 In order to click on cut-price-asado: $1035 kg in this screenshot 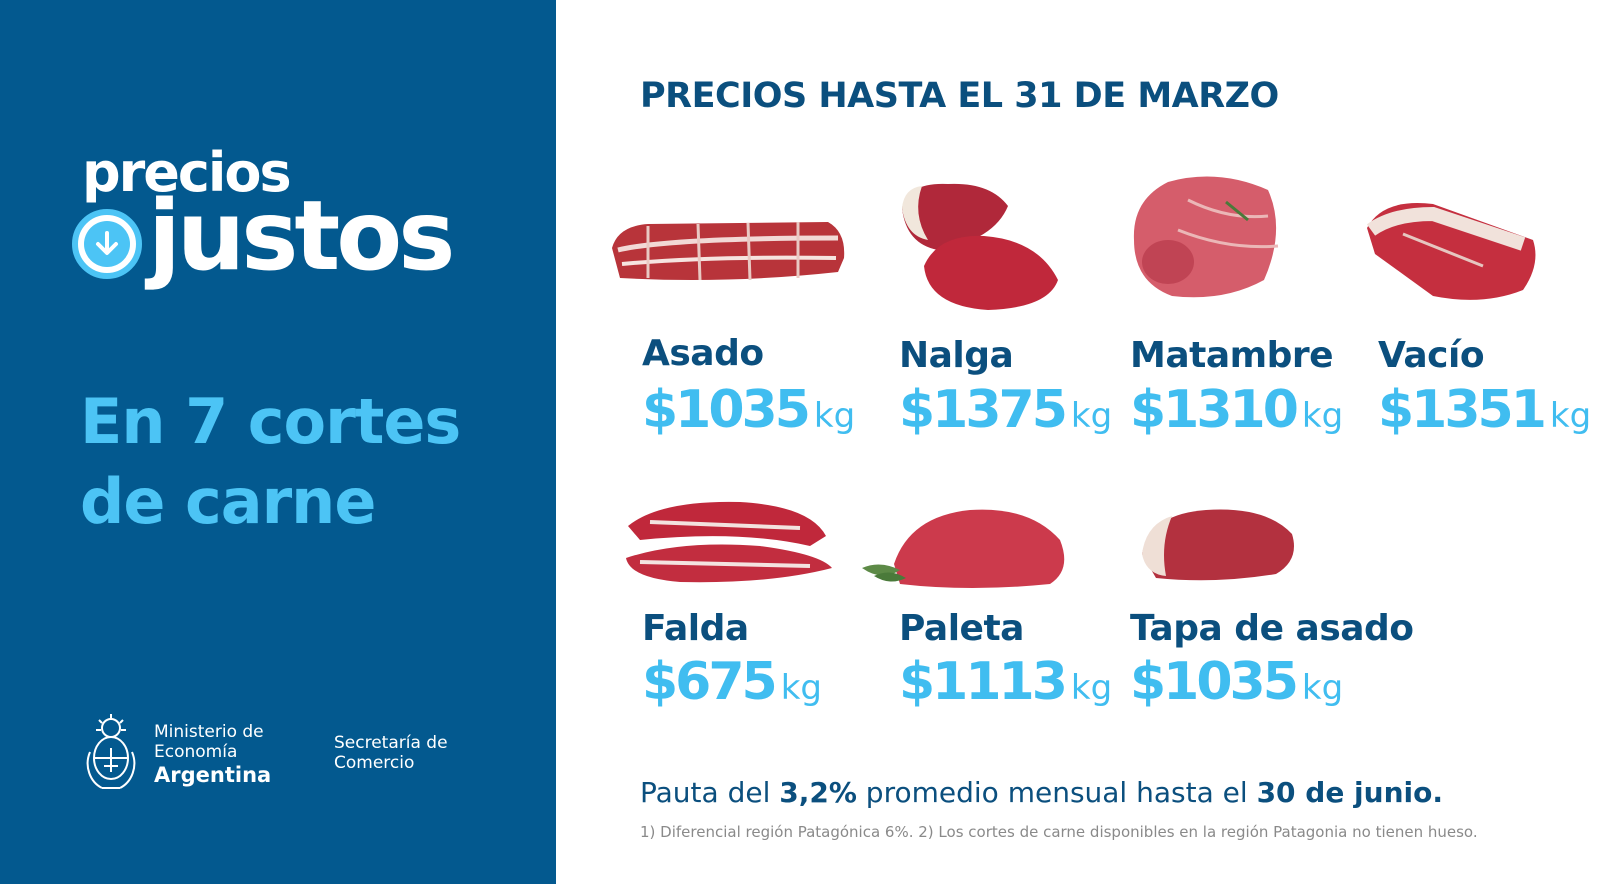, I will do `click(748, 410)`.